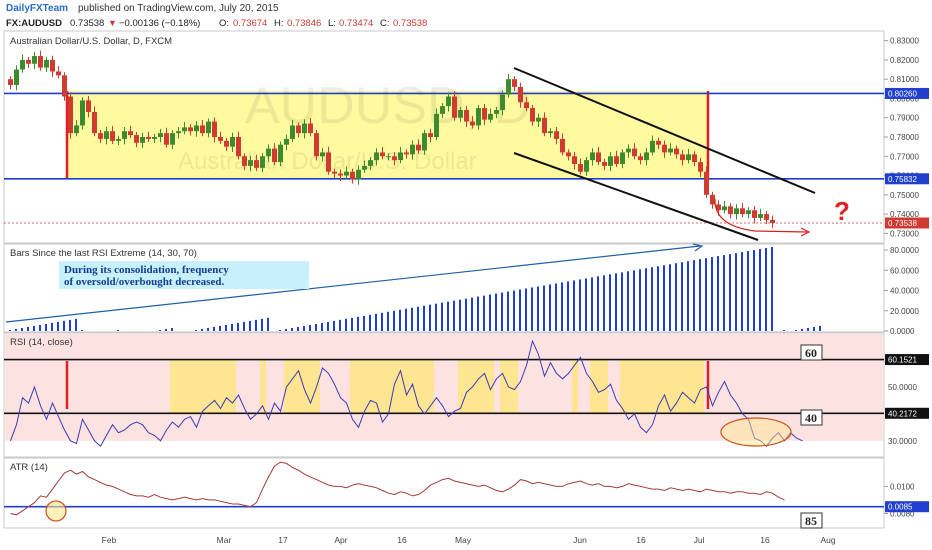  Describe the element at coordinates (907, 179) in the screenshot. I see `support-tag: 0.75832` at that location.